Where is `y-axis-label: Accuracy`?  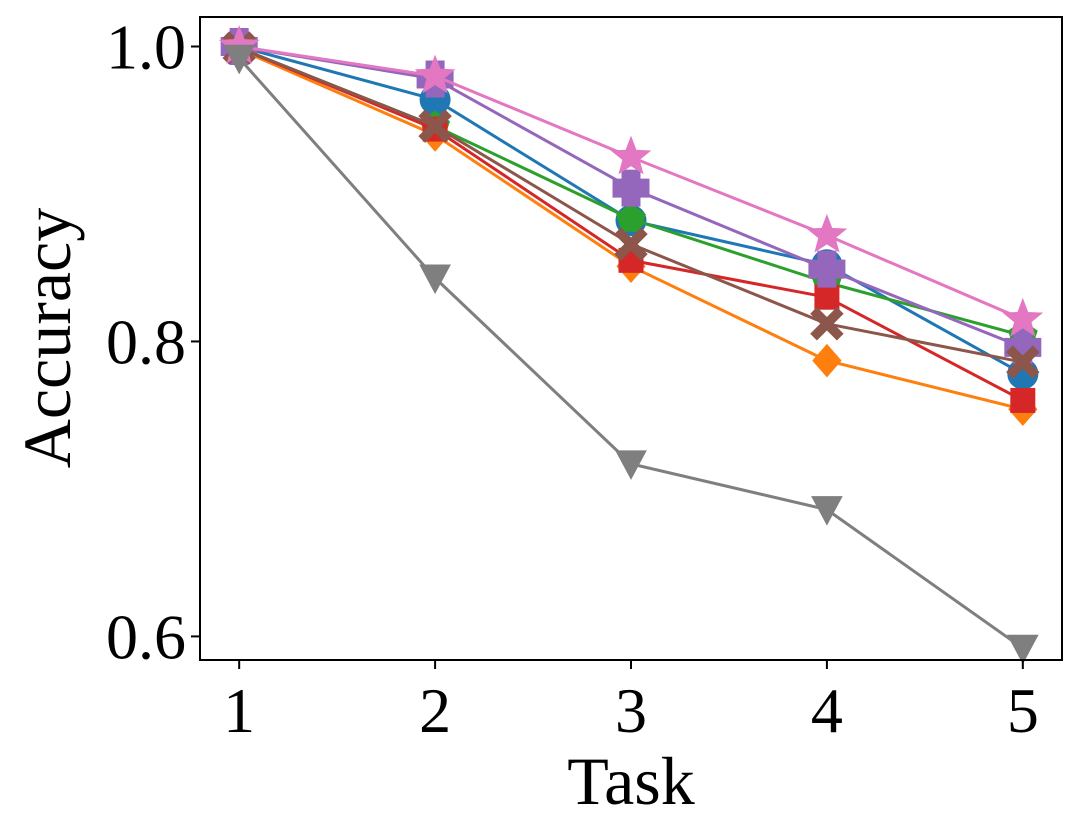 y-axis-label: Accuracy is located at coordinates (47, 338).